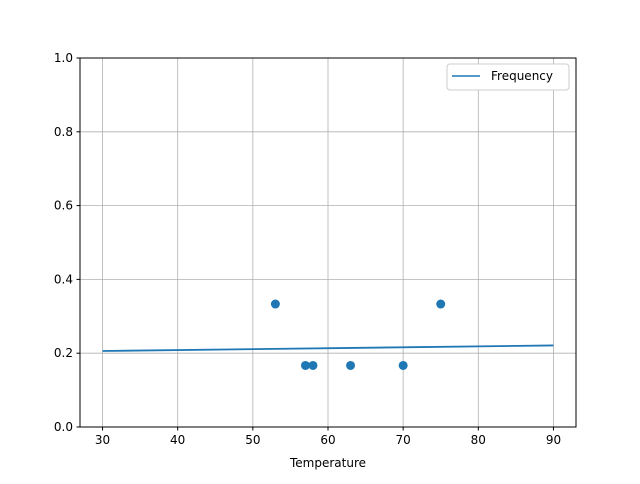  What do you see at coordinates (478, 440) in the screenshot?
I see `x-tick-label: 80` at bounding box center [478, 440].